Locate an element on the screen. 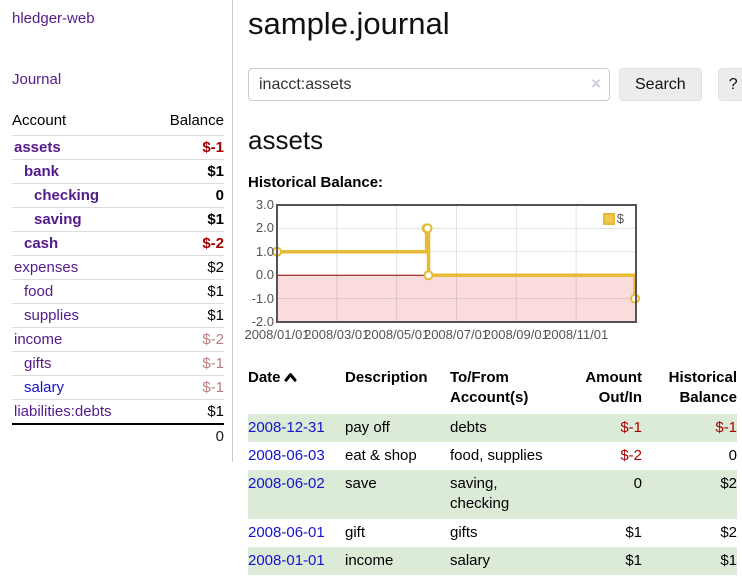 This screenshot has width=742, height=582. chart-canvas is located at coordinates (456, 263).